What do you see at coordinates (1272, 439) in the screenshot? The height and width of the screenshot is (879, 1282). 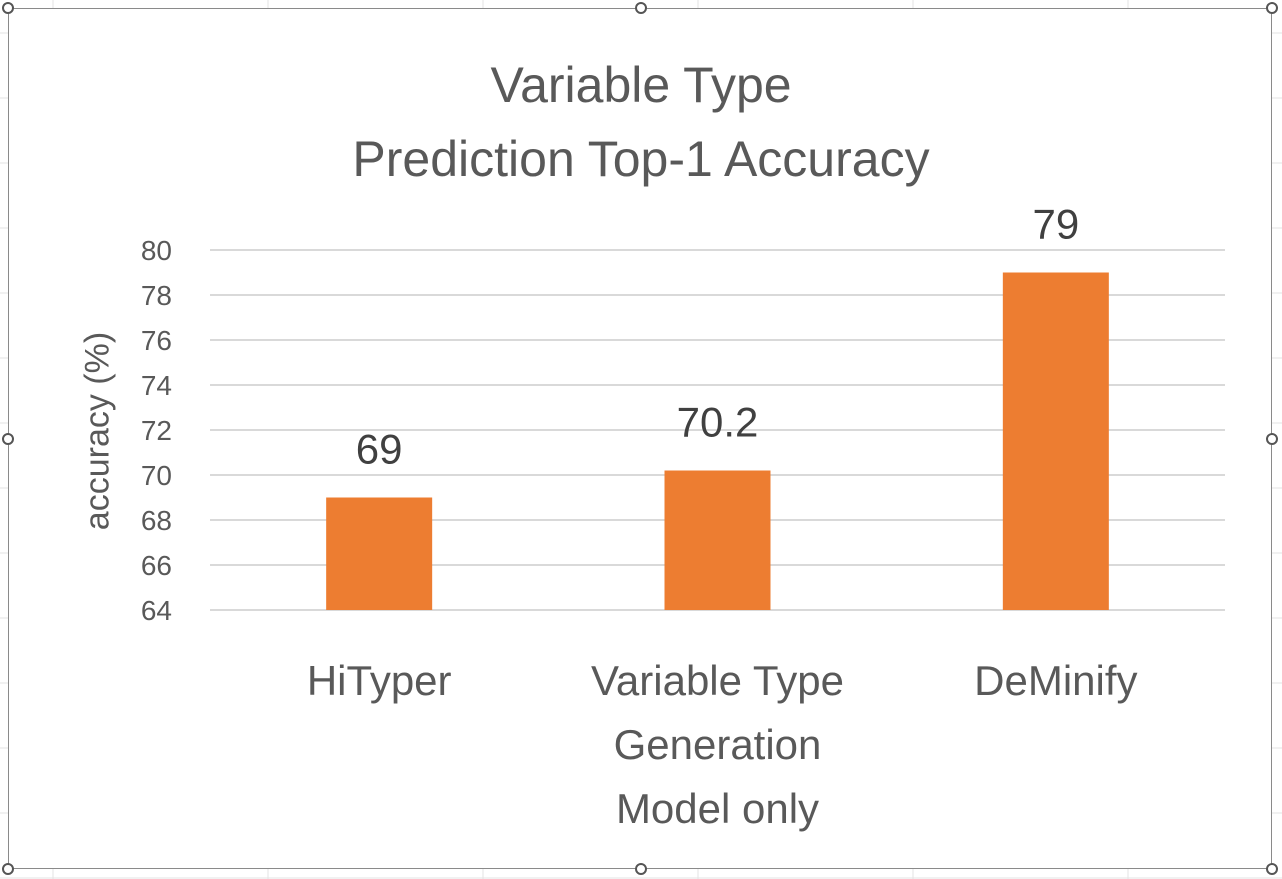 I see `resize-handle-middle-right` at bounding box center [1272, 439].